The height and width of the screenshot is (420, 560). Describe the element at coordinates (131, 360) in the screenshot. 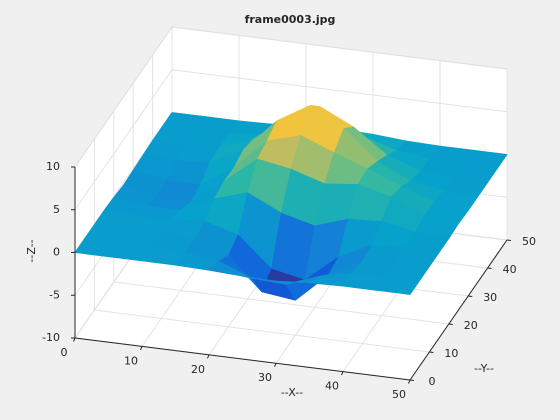

I see `x-tick-label: 10` at that location.